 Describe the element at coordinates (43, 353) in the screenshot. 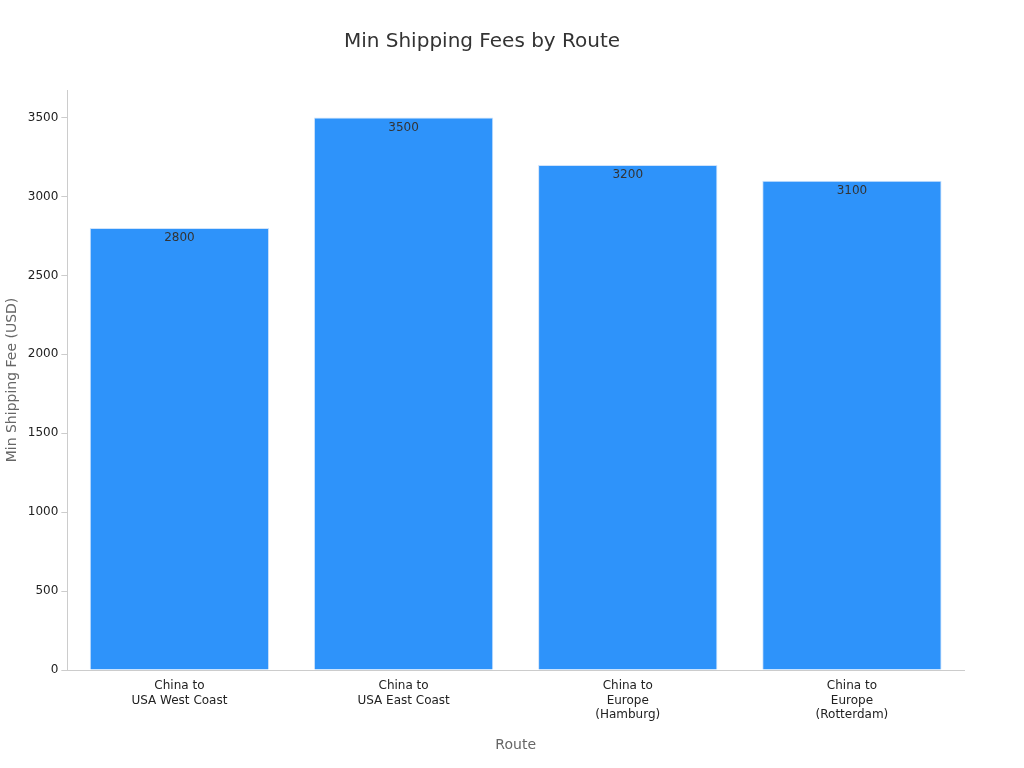

I see `y-tick-label: 2000` at that location.